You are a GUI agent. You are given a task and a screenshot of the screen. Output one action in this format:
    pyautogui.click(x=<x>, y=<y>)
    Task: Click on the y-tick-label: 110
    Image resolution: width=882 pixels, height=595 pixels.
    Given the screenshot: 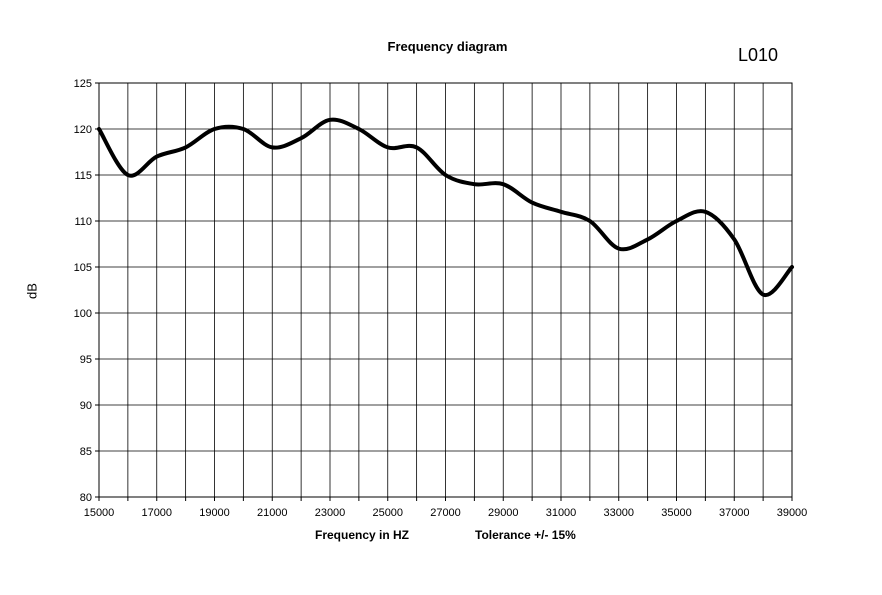 What is the action you would take?
    pyautogui.click(x=83, y=222)
    